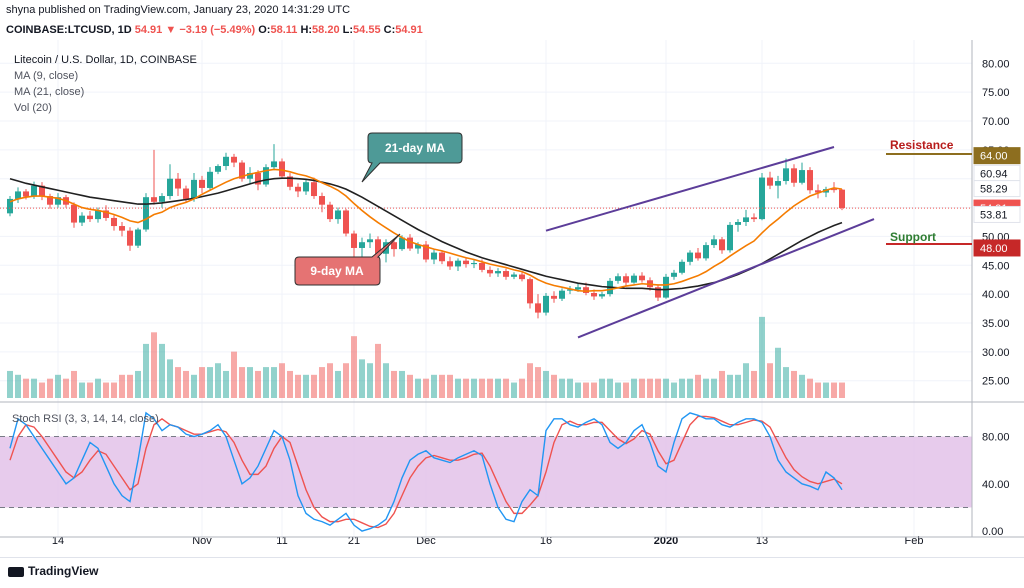  I want to click on time-tick-label: 16, so click(546, 541).